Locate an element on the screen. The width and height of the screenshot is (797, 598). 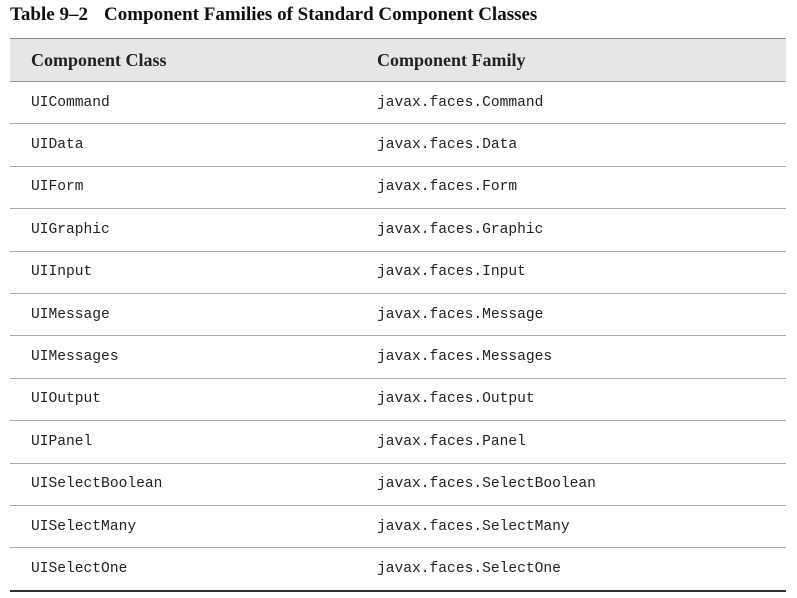
column-header: Component Family is located at coordinates (571, 60).